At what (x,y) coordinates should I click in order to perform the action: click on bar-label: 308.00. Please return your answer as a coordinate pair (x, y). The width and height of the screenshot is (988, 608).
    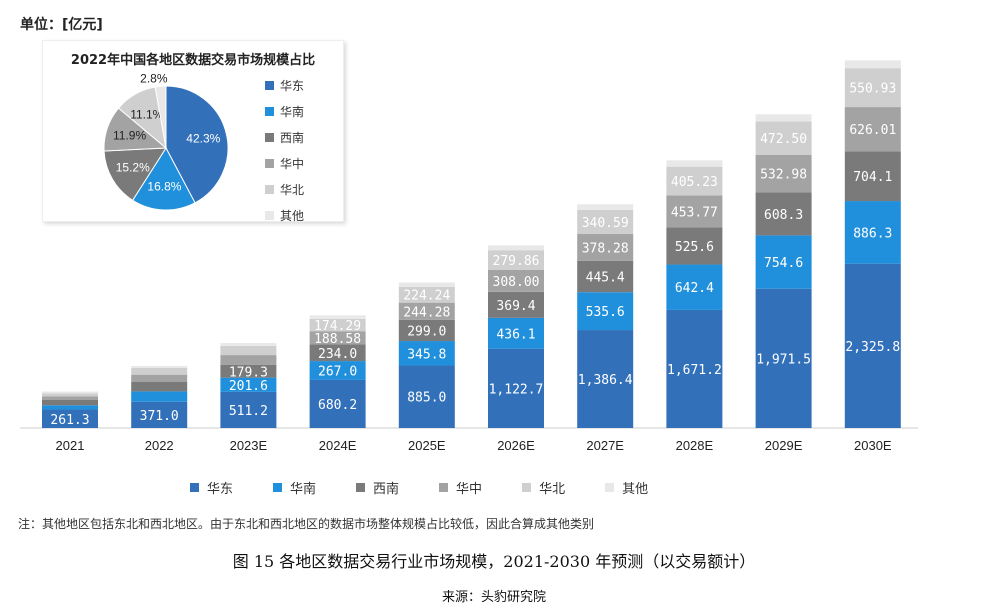
    Looking at the image, I should click on (516, 282).